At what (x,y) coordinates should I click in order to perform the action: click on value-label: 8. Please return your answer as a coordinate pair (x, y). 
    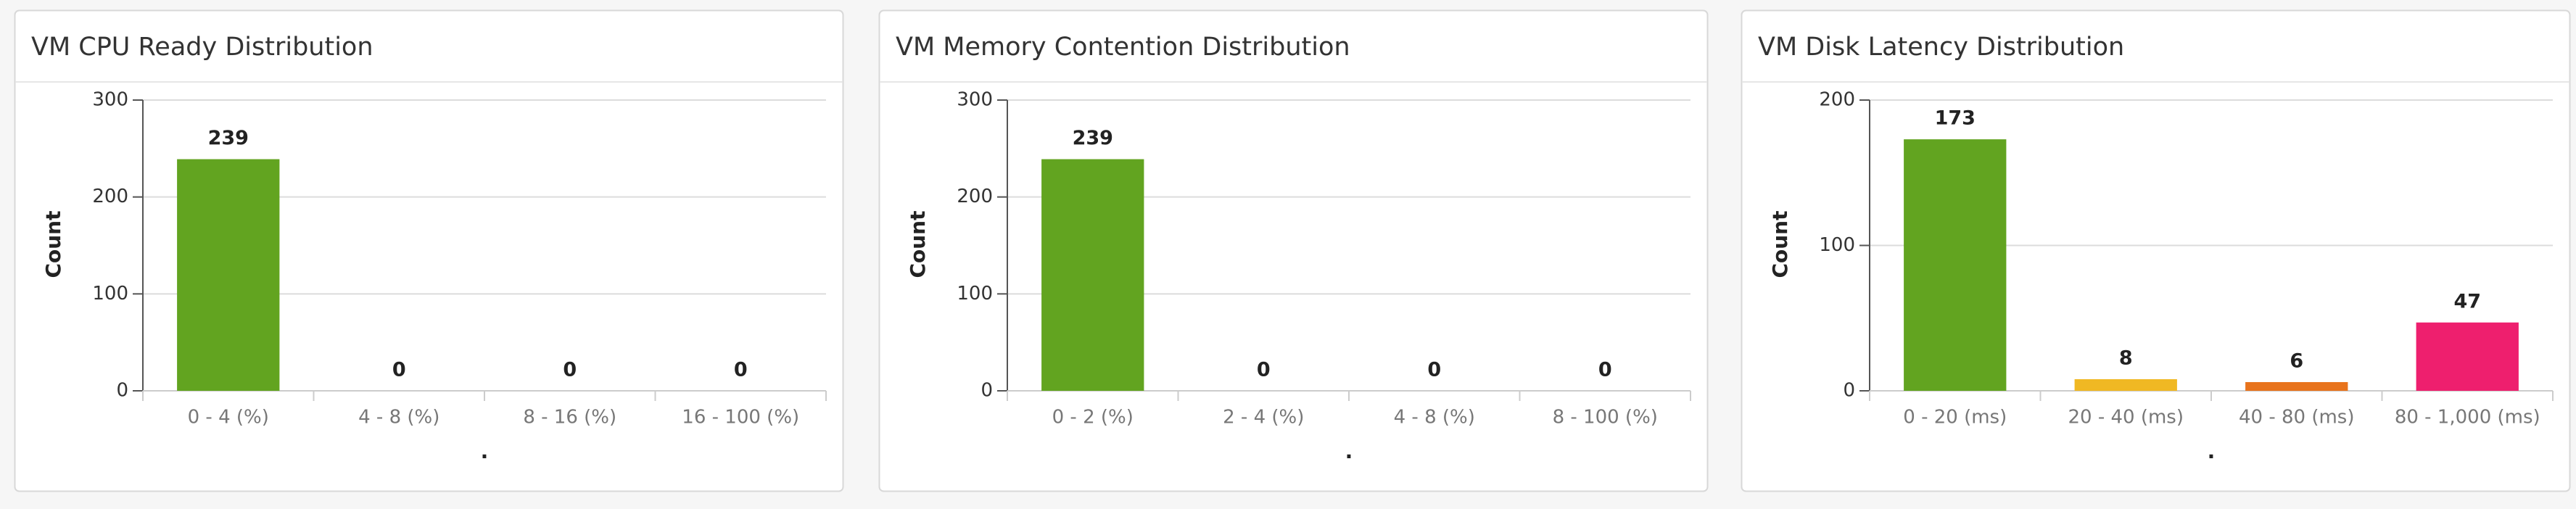
    Looking at the image, I should click on (2126, 358).